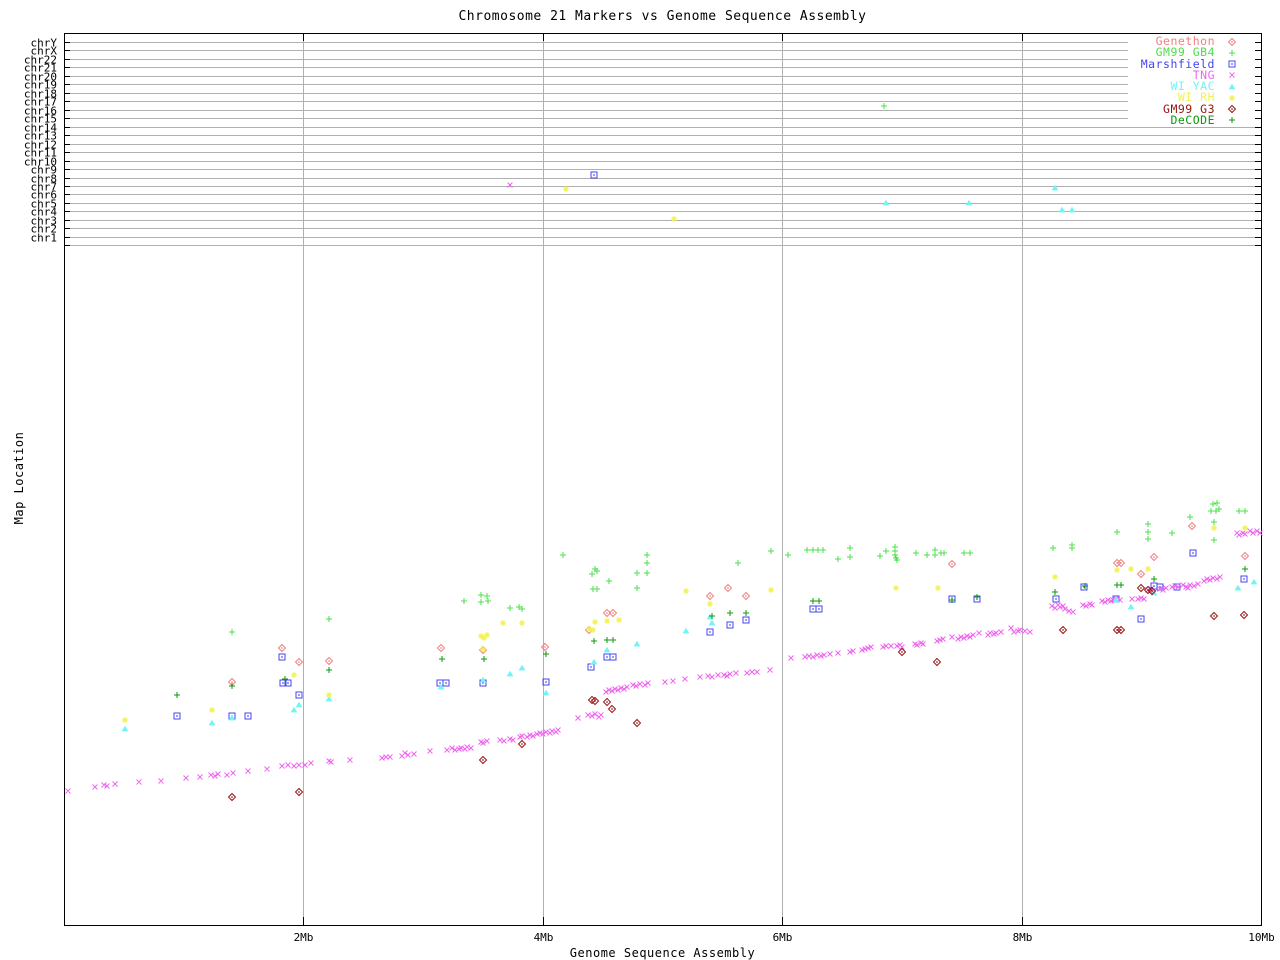  I want to click on legend-label: Genethon, so click(1185, 41).